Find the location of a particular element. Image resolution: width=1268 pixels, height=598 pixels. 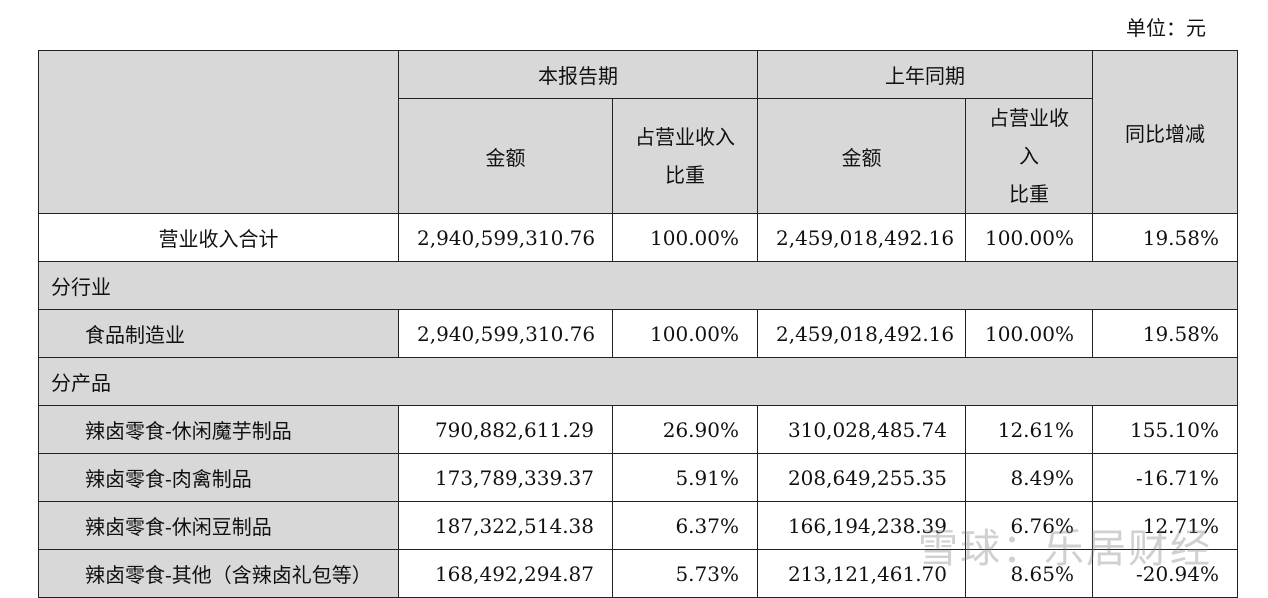

row-cur-share: 5.73% is located at coordinates (685, 573).